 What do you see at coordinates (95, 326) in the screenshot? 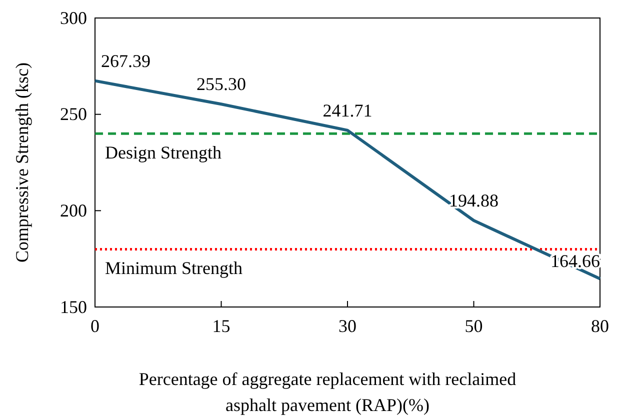
I see `x-tick-label: 0` at bounding box center [95, 326].